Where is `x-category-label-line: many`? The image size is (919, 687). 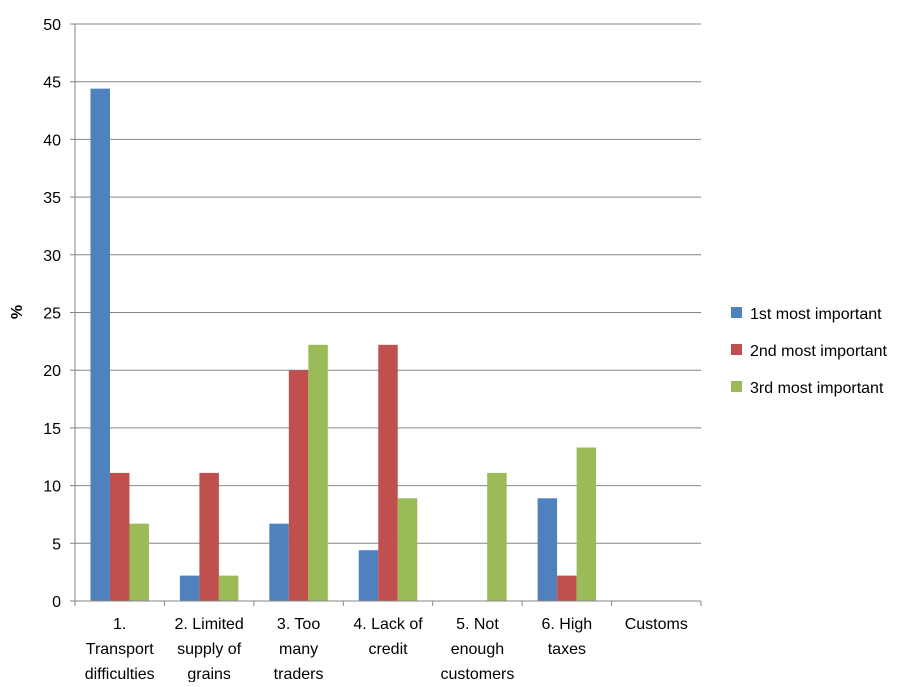
x-category-label-line: many is located at coordinates (298, 649).